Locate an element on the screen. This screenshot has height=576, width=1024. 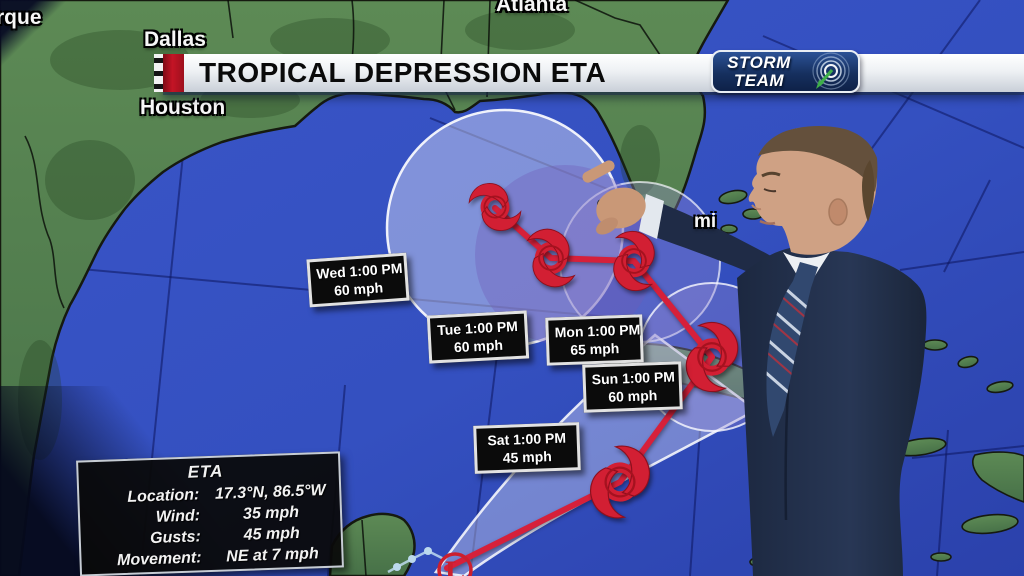
forecast-time: Sat 1:00 PM is located at coordinates (527, 439).